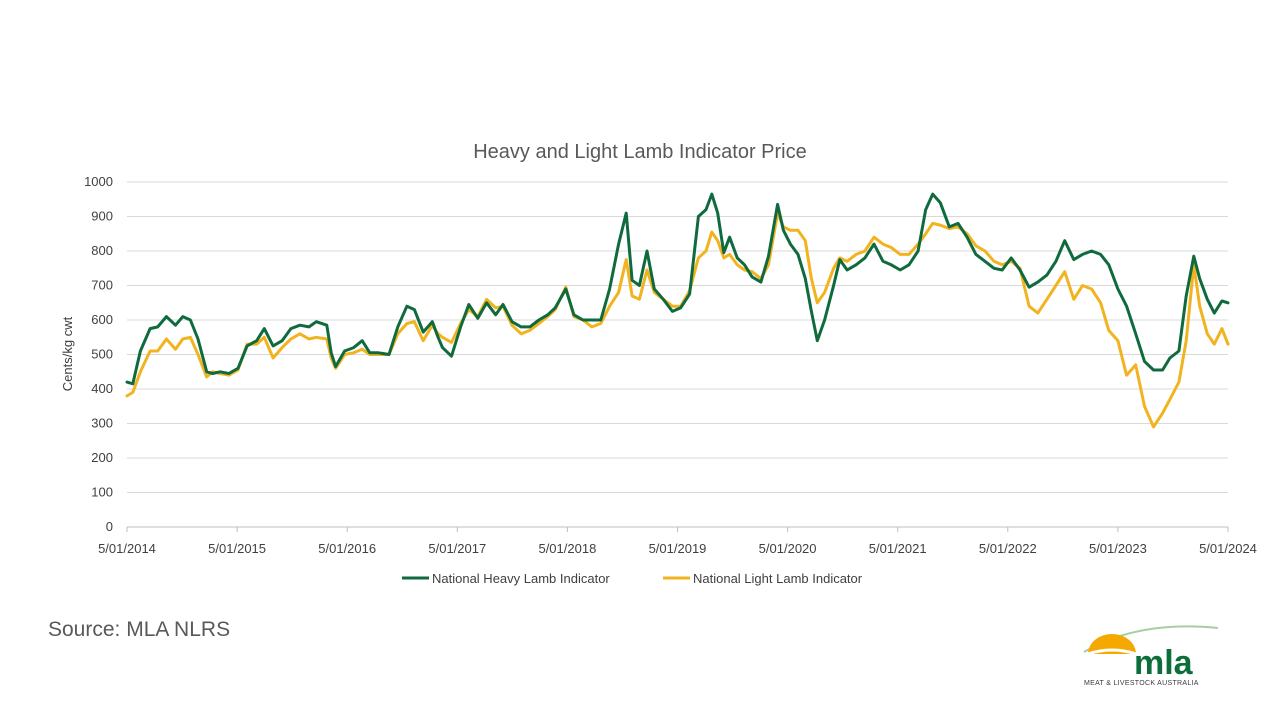 Image resolution: width=1280 pixels, height=720 pixels. I want to click on y-tick-label: 600, so click(102, 319).